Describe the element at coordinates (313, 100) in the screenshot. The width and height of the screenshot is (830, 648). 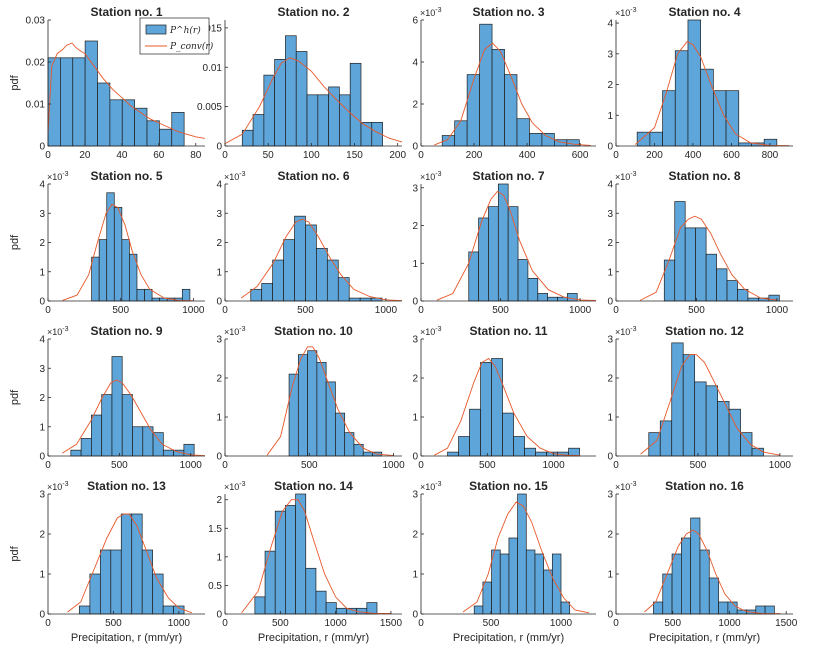
I see `station-no-2-pdf-curve` at that location.